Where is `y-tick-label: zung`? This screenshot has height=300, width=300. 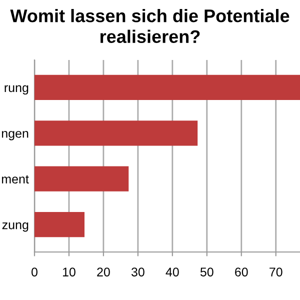 y-tick-label: zung is located at coordinates (15, 227).